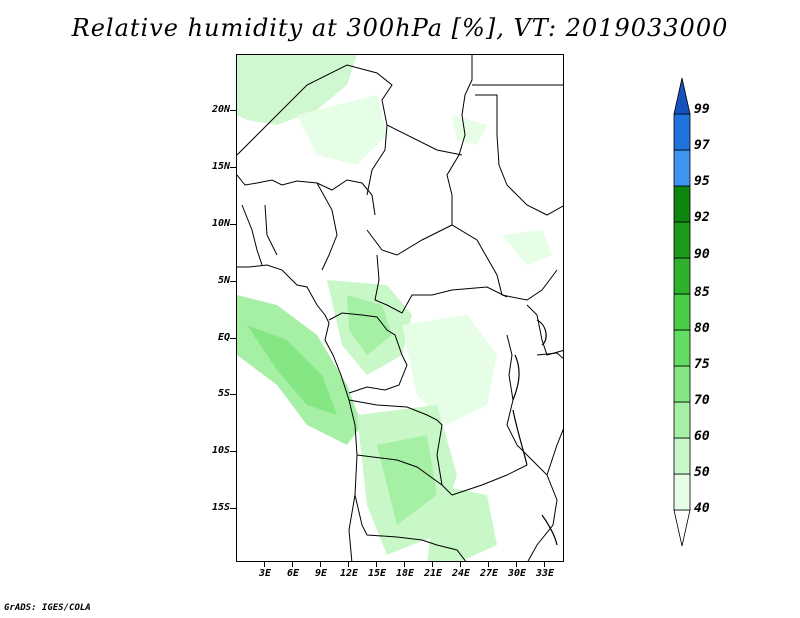  Describe the element at coordinates (449, 370) in the screenshot. I see `humidity-patch-congo` at that location.